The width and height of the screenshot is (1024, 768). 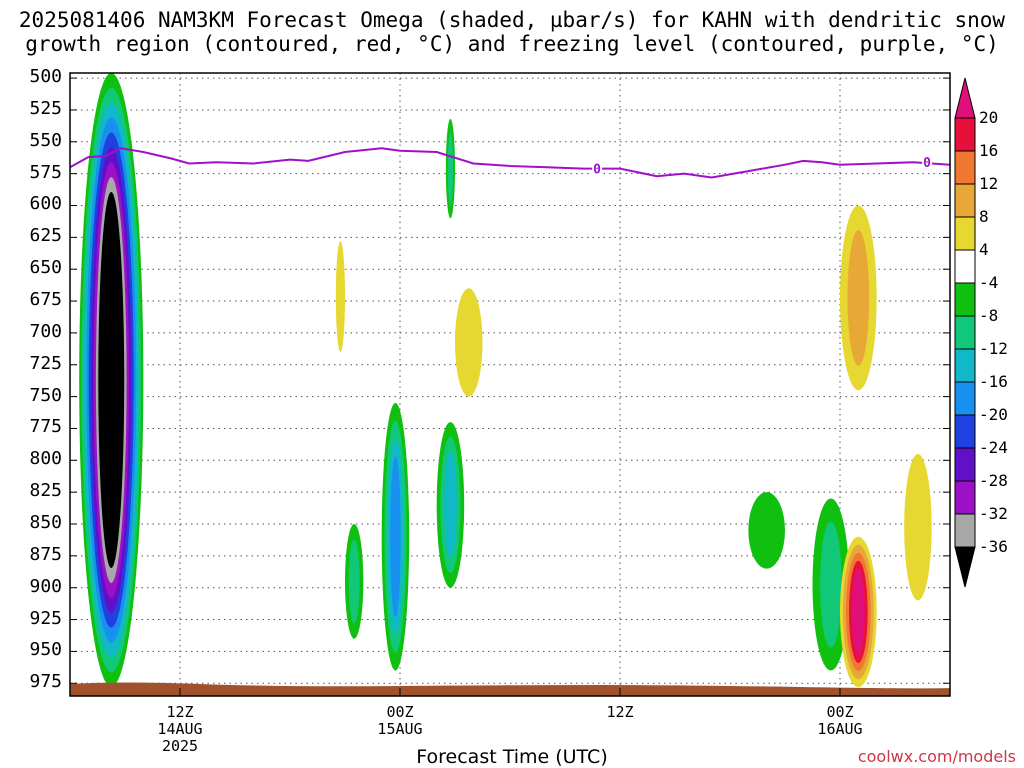 What do you see at coordinates (984, 216) in the screenshot?
I see `colorbar-label: 8` at bounding box center [984, 216].